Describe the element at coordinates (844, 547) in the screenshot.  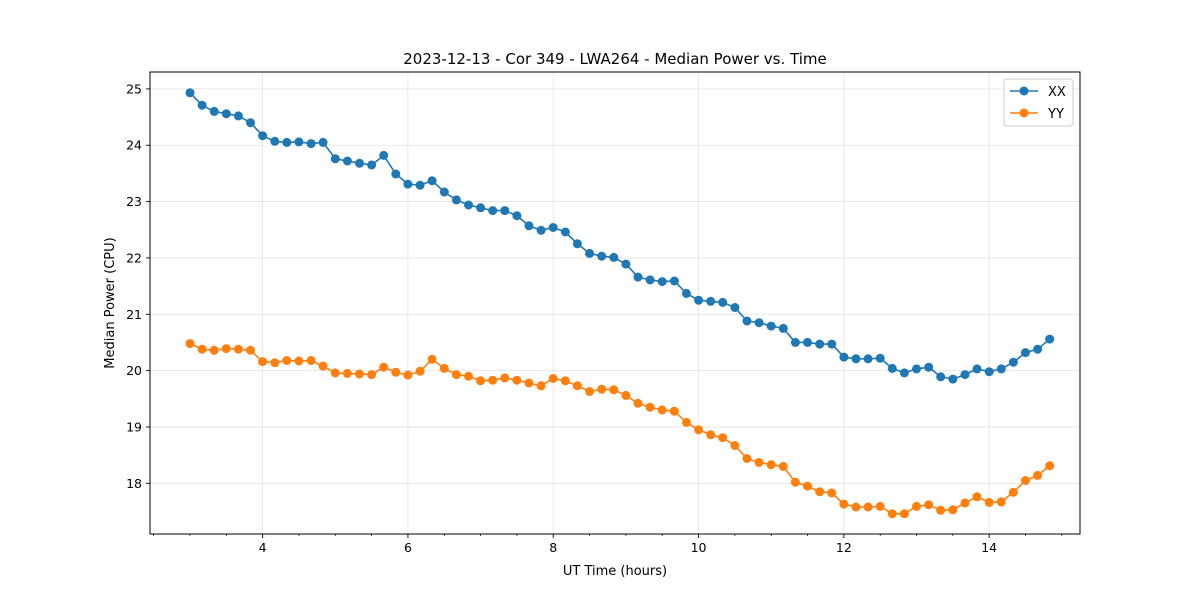
I see `x-tick-label: 12` at that location.